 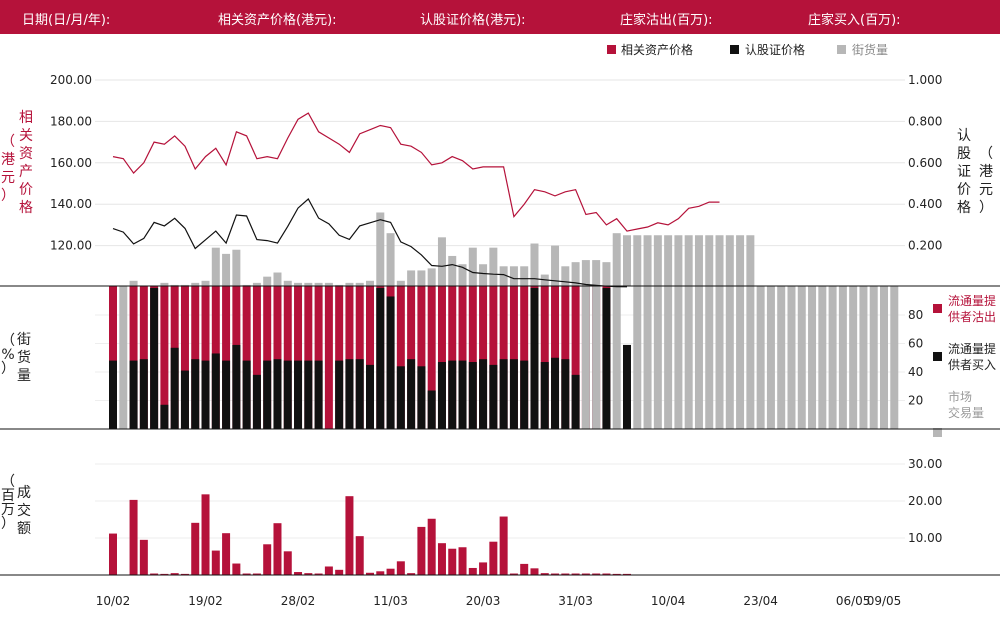 I want to click on left-tick-label: 180.00, so click(x=71, y=121).